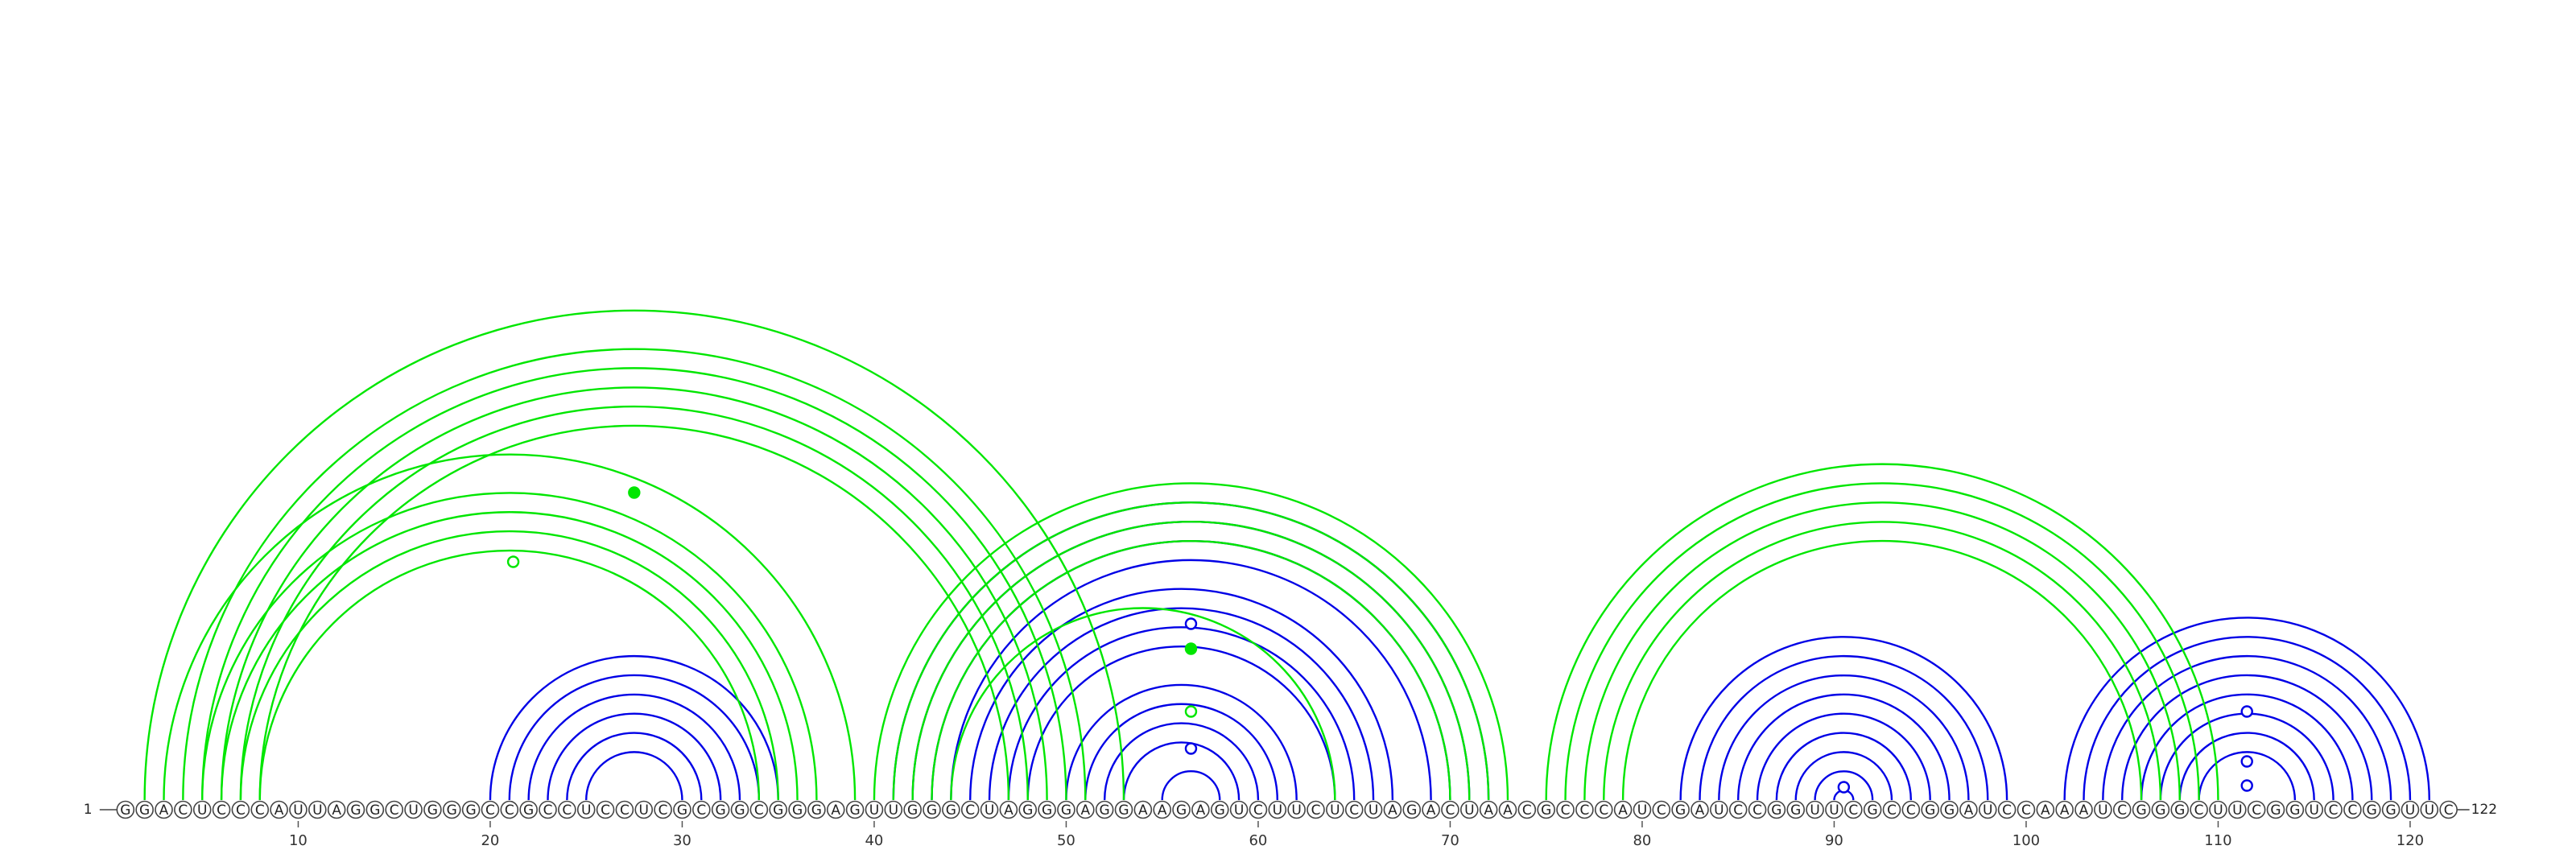 This screenshot has height=858, width=2576. I want to click on tick-label: 120, so click(2410, 840).